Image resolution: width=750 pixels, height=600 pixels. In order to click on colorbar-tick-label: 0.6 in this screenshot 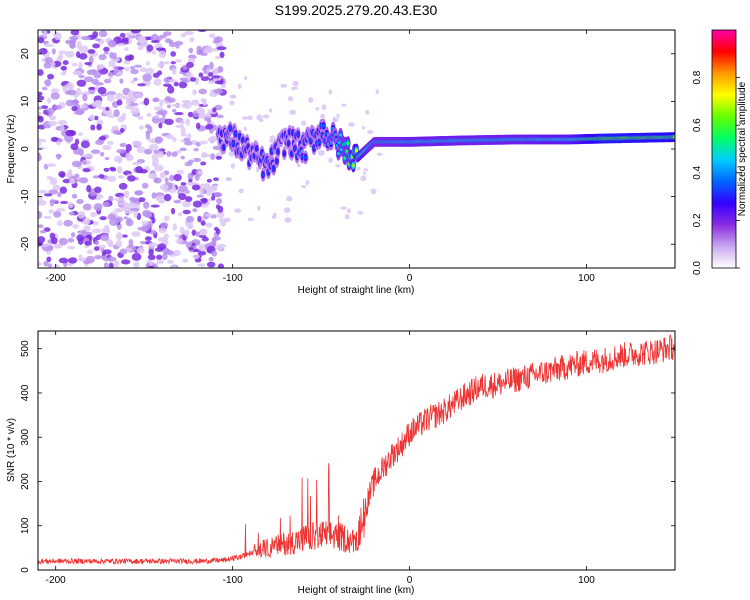, I will do `click(697, 125)`.